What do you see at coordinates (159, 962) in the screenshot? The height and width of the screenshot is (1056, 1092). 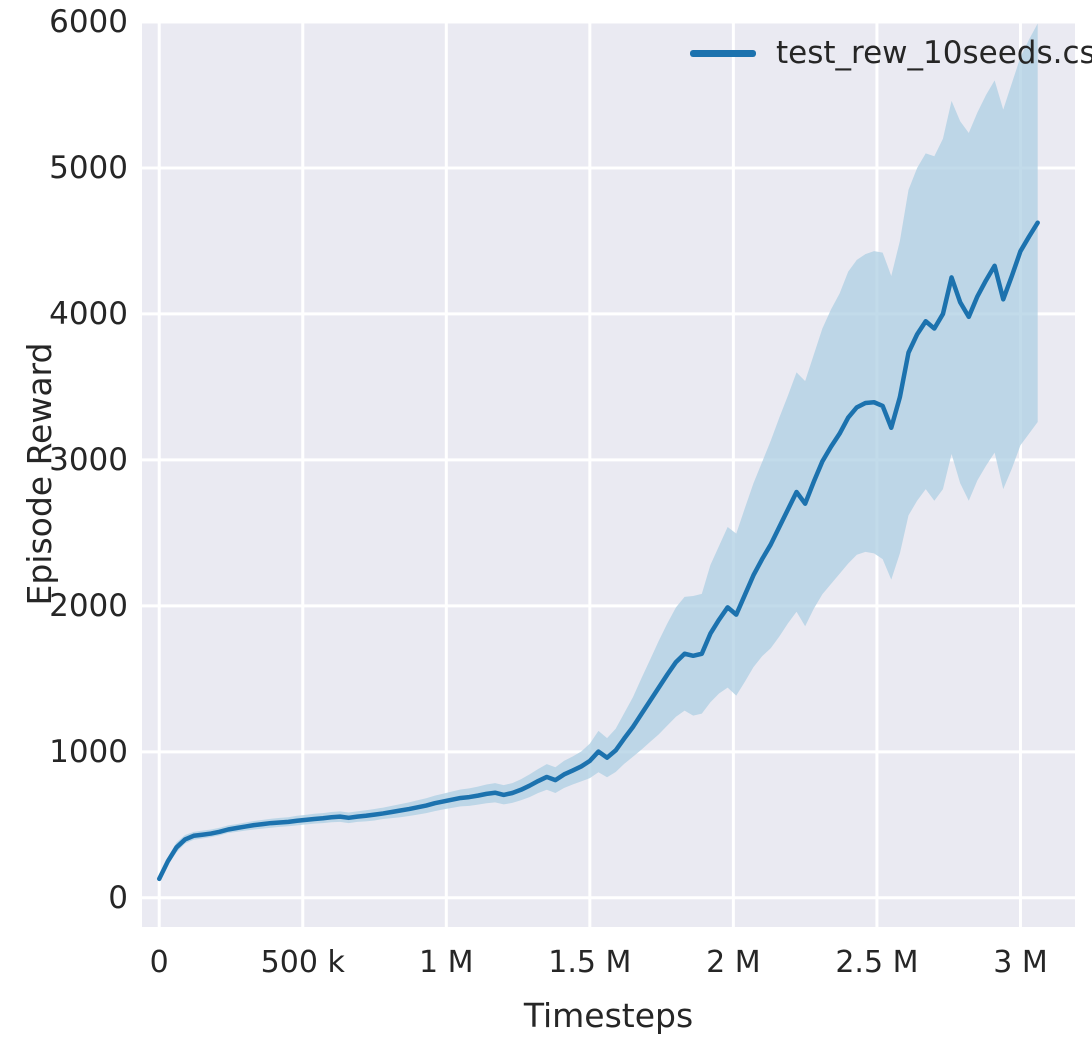 I see `x-tick-label: 0` at bounding box center [159, 962].